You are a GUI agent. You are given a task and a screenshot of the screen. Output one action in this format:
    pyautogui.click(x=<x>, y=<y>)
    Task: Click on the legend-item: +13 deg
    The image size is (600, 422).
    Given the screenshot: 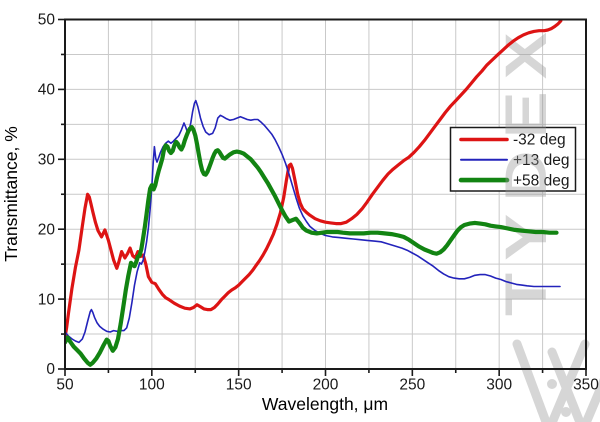 What is the action you would take?
    pyautogui.click(x=514, y=160)
    